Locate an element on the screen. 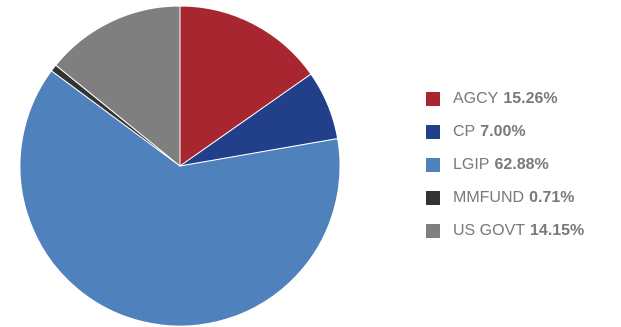 Image resolution: width=621 pixels, height=327 pixels. legend-item-agcy: AGCY 15.26% is located at coordinates (505, 99).